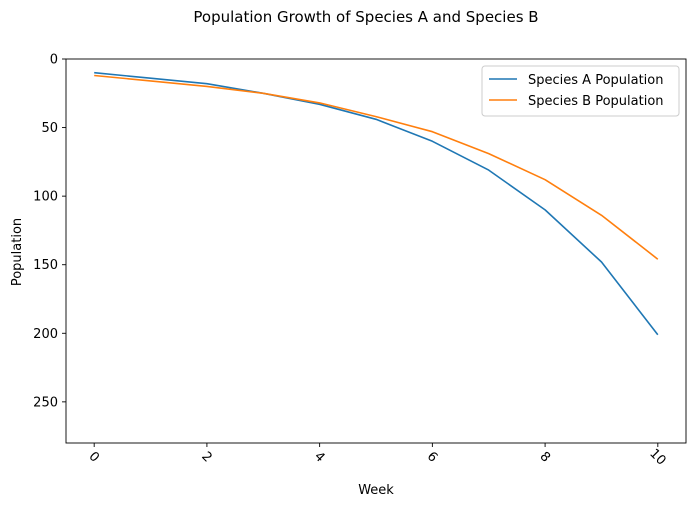  What do you see at coordinates (319, 457) in the screenshot?
I see `x-tick-label: 4` at bounding box center [319, 457].